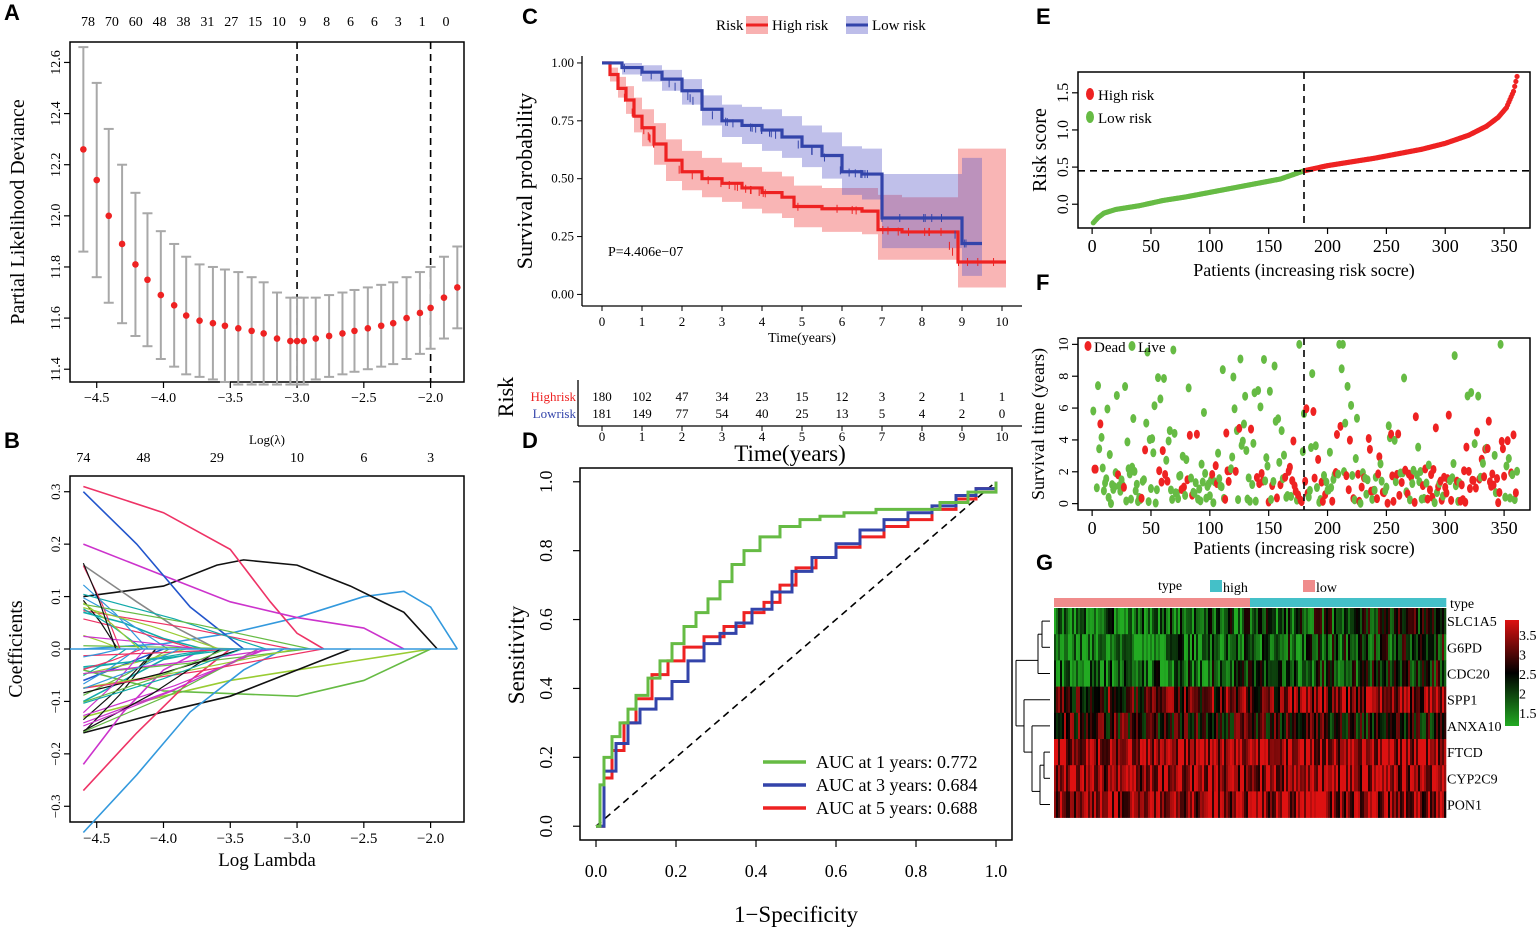 The height and width of the screenshot is (930, 1540). Describe the element at coordinates (12, 440) in the screenshot. I see `panel-label-b: B` at that location.